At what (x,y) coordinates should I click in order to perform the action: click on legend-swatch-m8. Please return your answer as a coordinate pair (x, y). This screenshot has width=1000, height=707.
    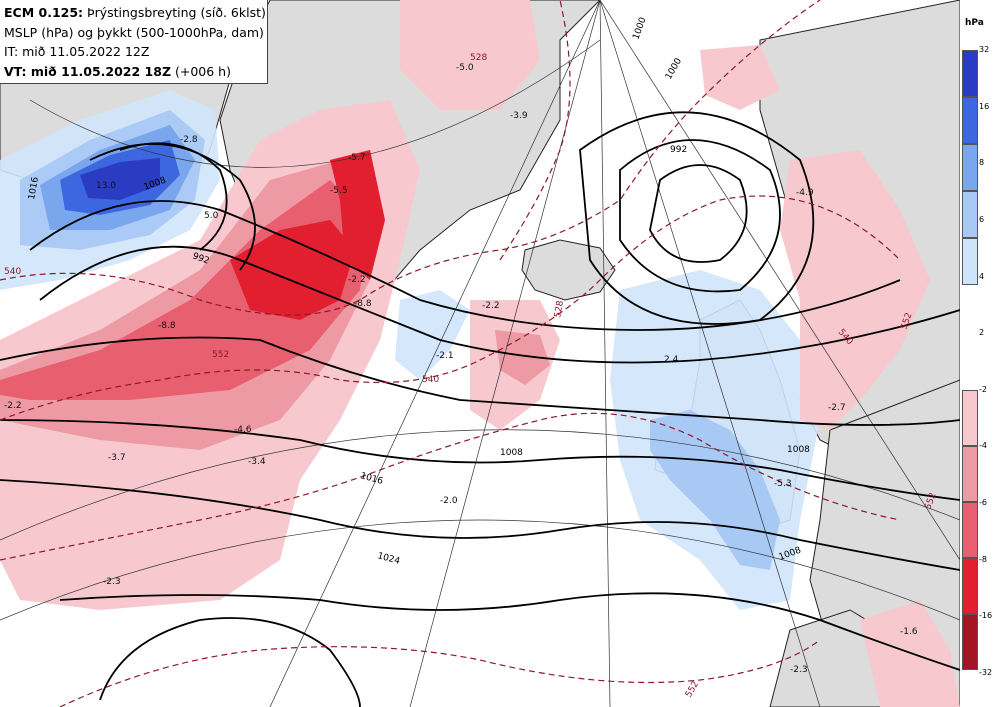
    Looking at the image, I should click on (970, 586).